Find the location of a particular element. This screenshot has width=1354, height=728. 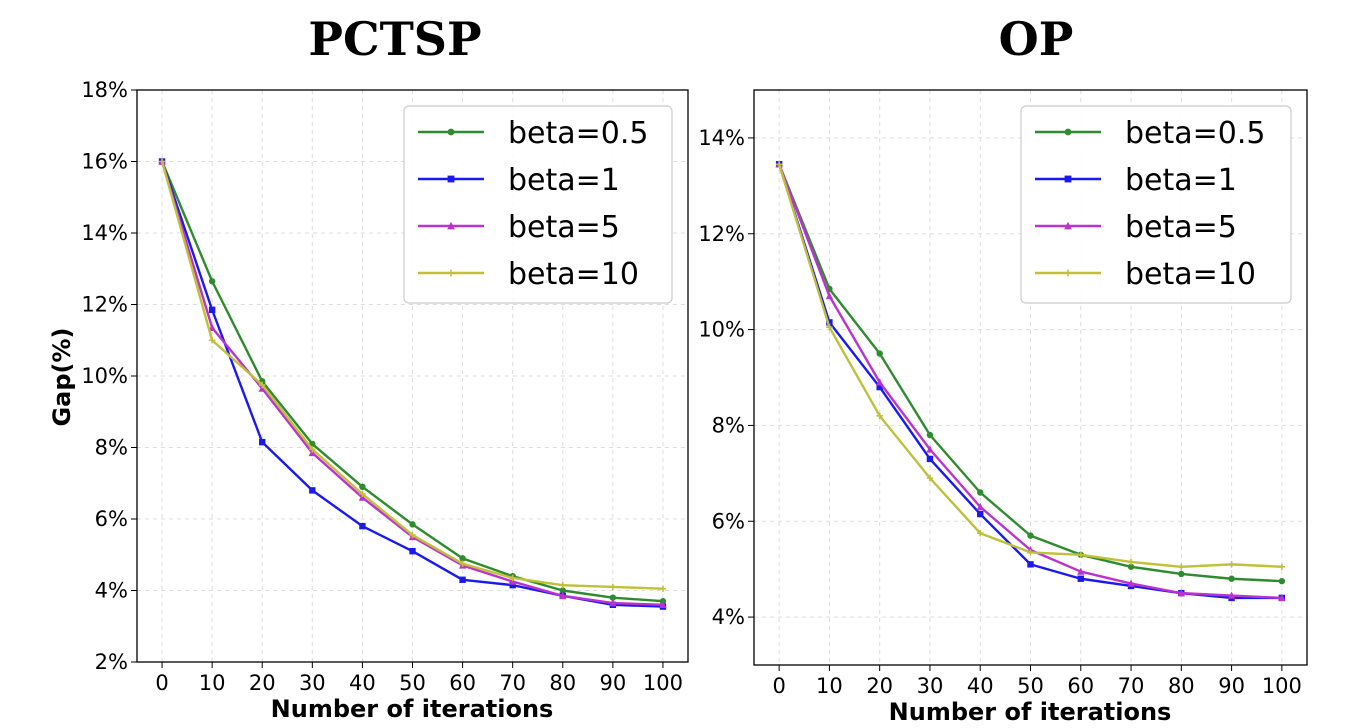

y-tick-label: 6% is located at coordinates (728, 521).